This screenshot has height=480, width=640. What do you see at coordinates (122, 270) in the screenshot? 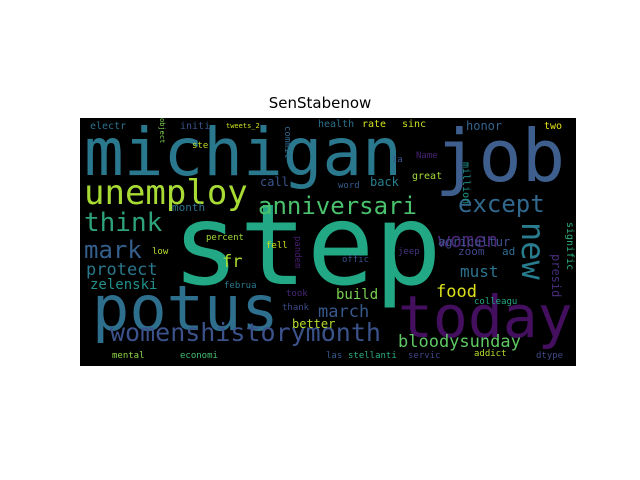
I see `word-protect: protect` at bounding box center [122, 270].